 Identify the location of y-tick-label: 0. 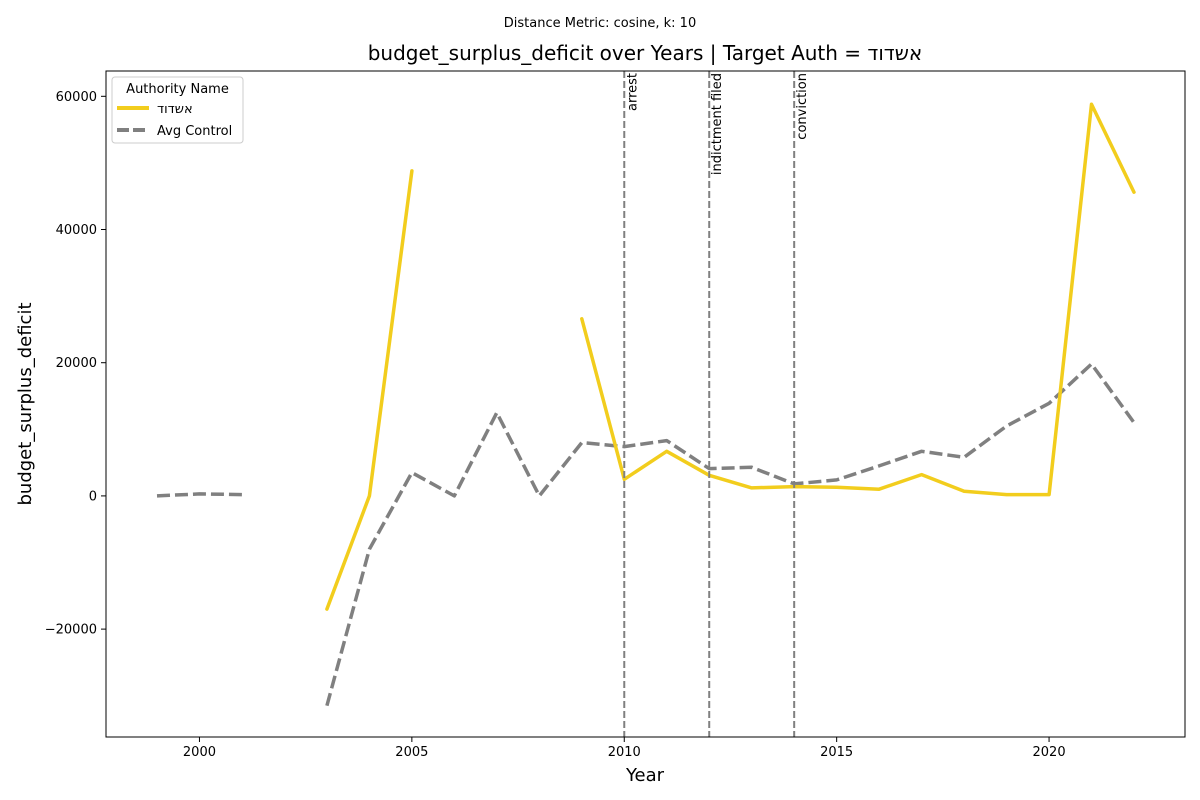
(93, 496).